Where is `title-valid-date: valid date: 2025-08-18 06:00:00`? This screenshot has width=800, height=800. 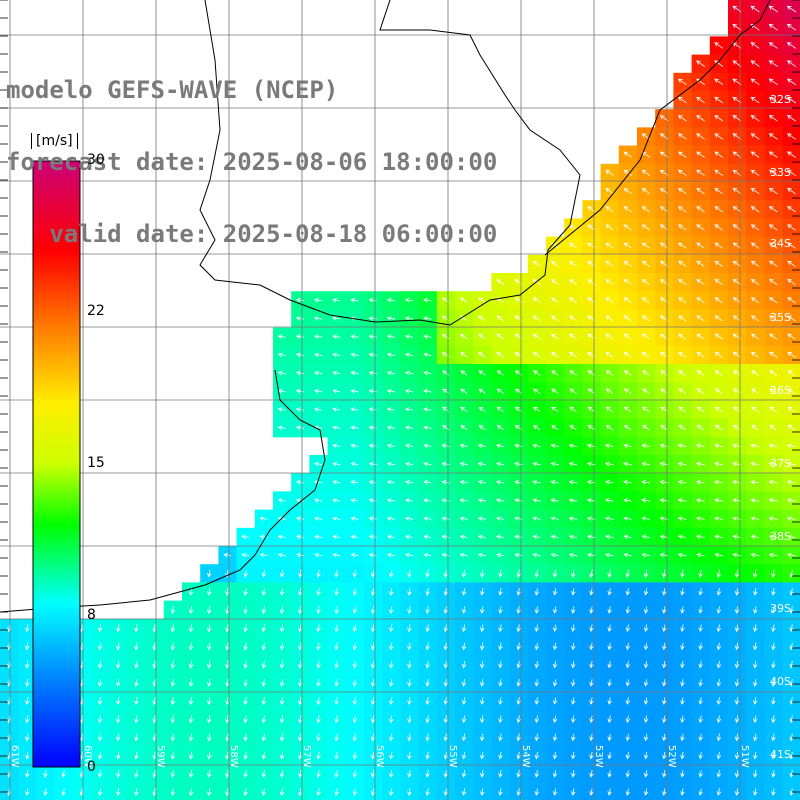
title-valid-date: valid date: 2025-08-18 06:00:00 is located at coordinates (252, 234).